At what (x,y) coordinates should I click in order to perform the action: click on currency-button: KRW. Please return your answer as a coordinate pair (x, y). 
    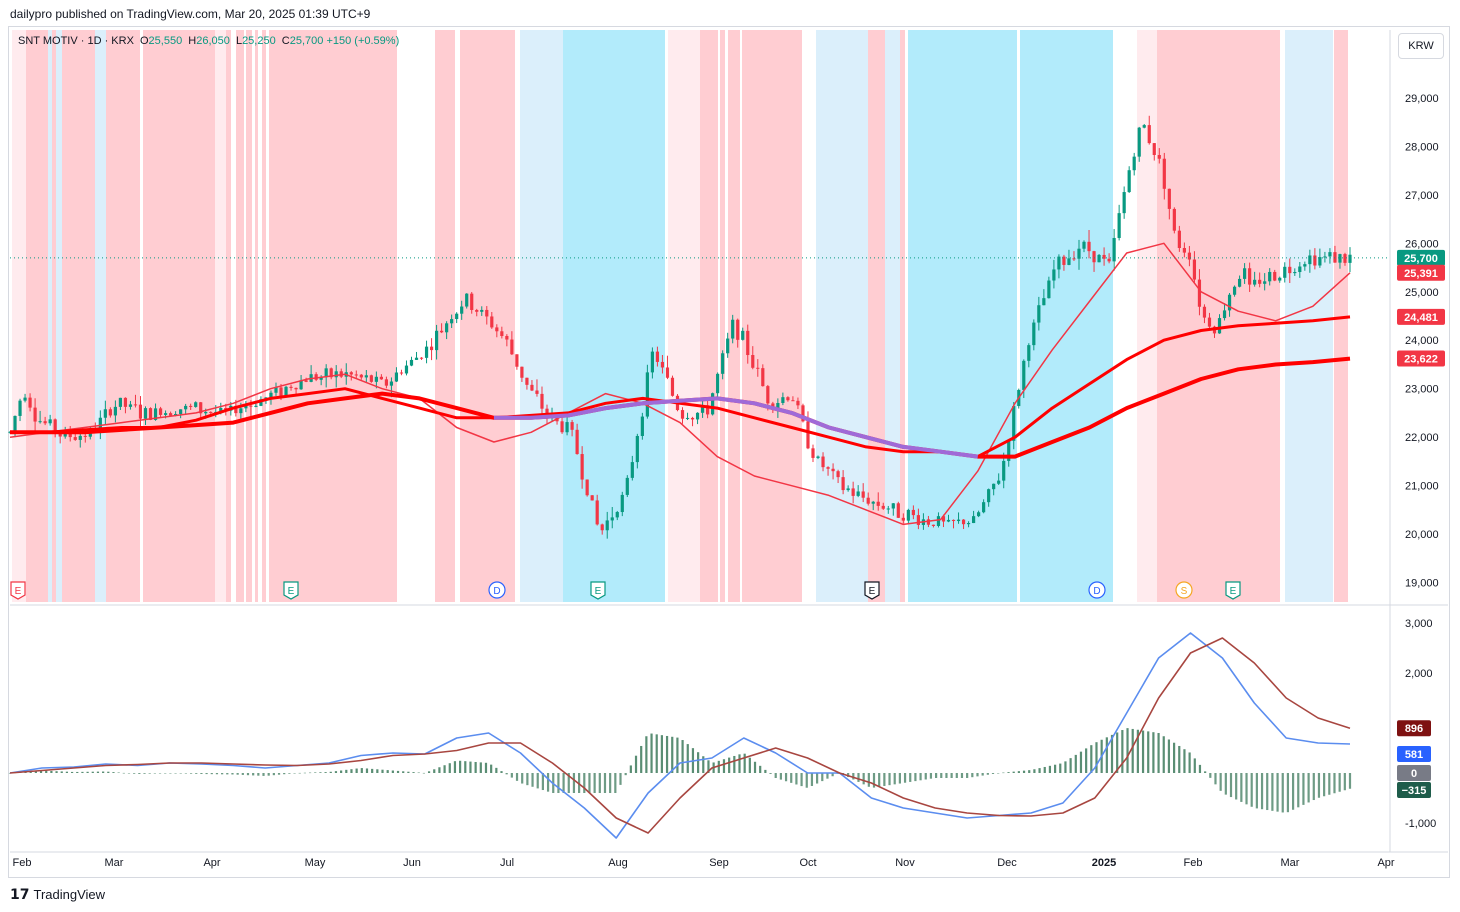
    Looking at the image, I should click on (1421, 46).